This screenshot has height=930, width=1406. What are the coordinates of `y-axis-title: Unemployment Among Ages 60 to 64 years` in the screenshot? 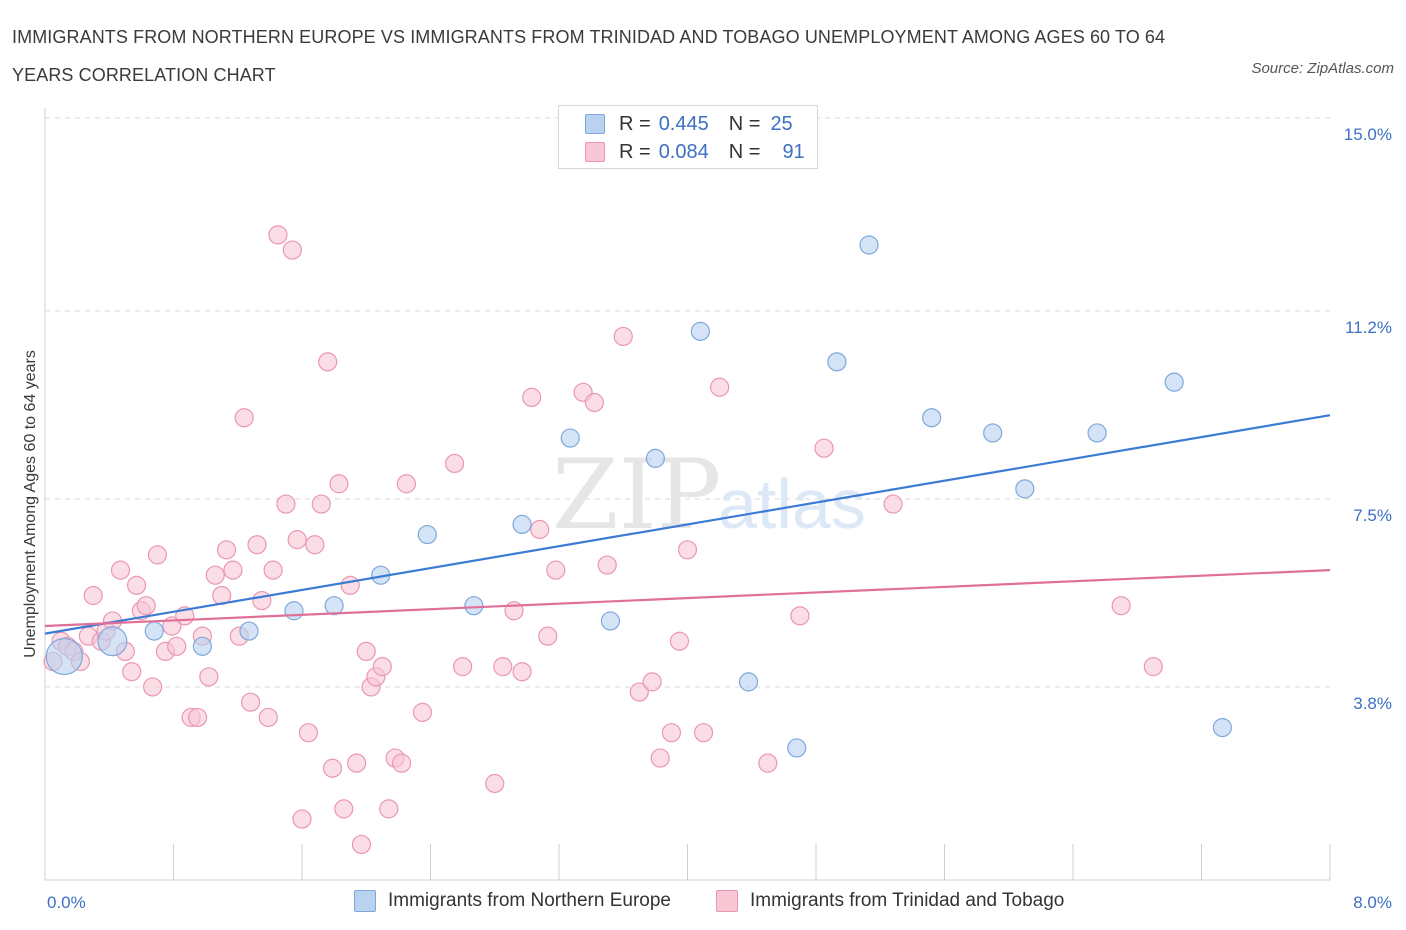 It's located at (30, 504).